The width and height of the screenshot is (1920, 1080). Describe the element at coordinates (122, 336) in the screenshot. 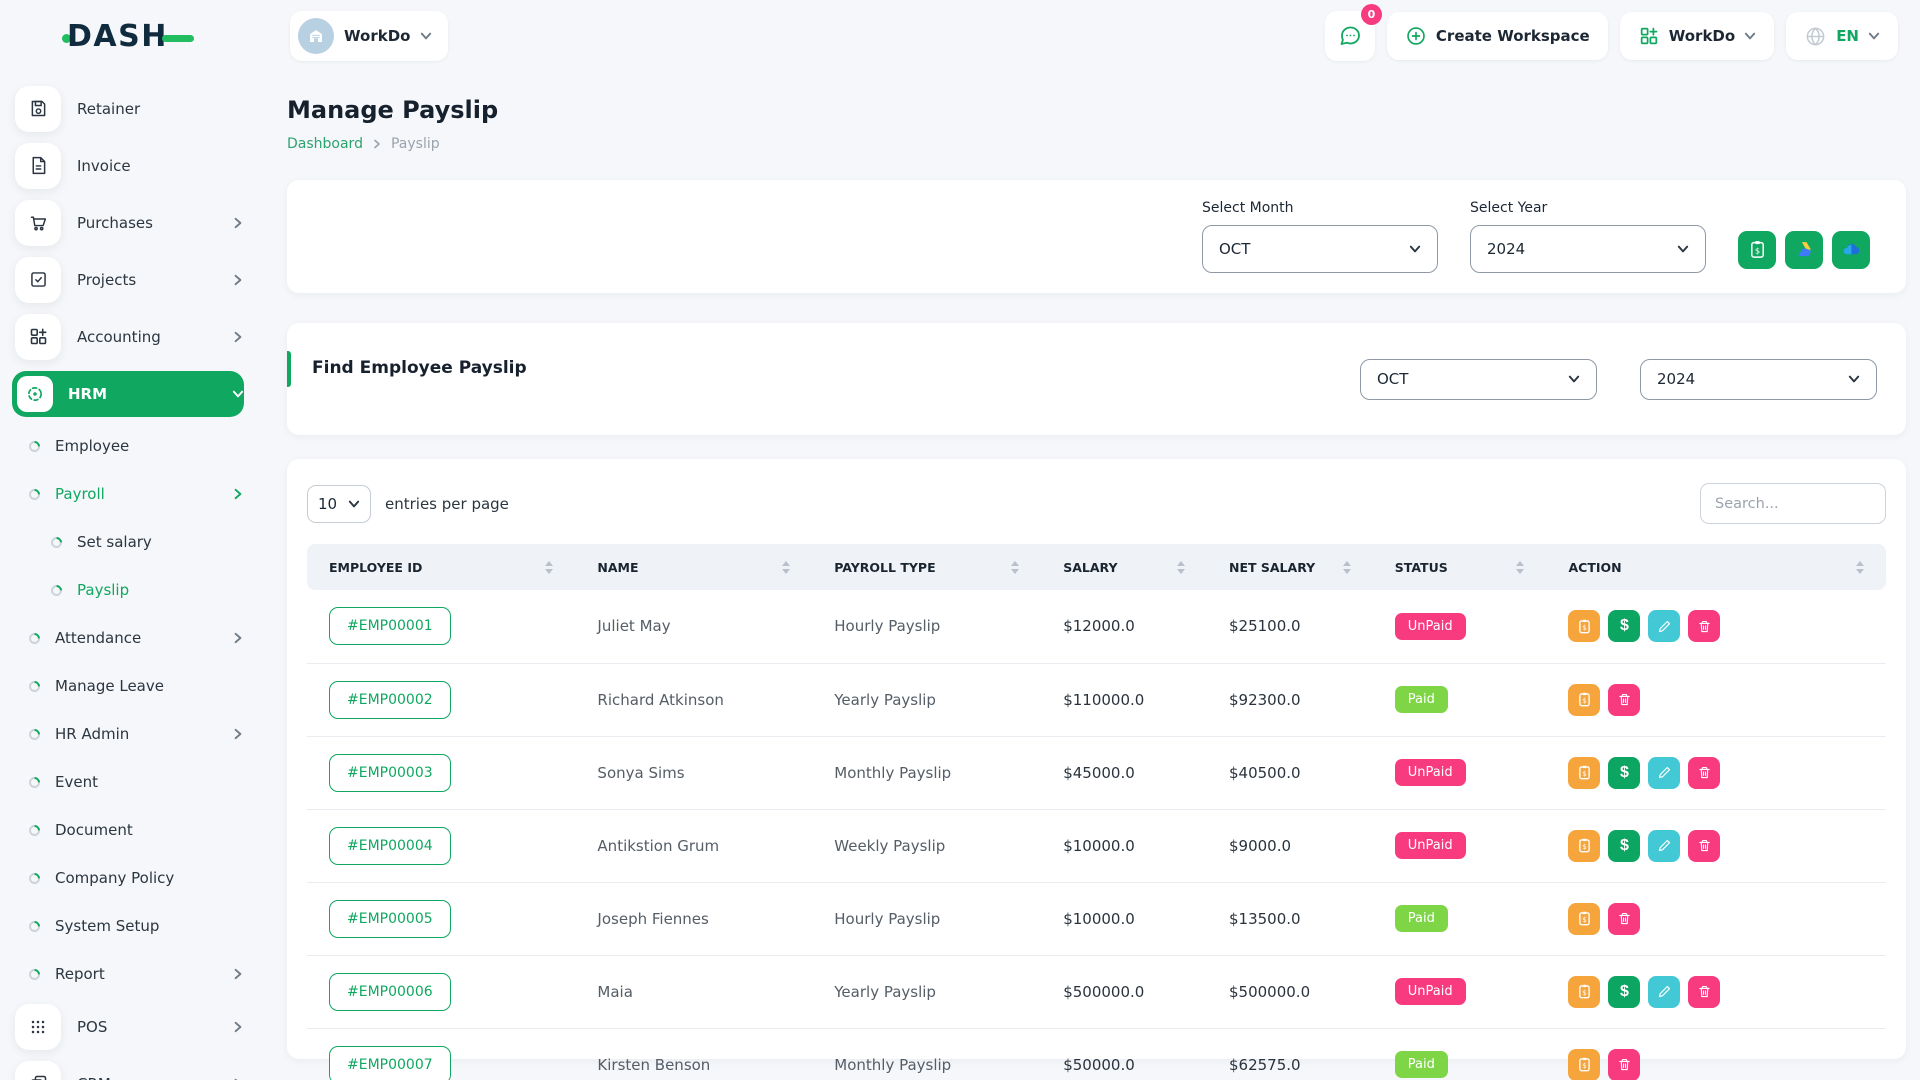

I see `sidebar-item-accounting: Accounting` at that location.